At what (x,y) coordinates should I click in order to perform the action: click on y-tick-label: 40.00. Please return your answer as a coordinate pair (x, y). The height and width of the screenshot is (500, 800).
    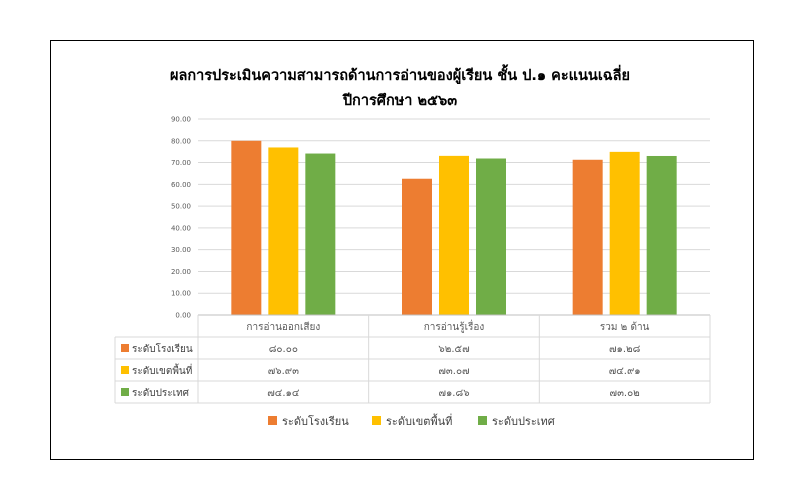
    Looking at the image, I should click on (181, 228).